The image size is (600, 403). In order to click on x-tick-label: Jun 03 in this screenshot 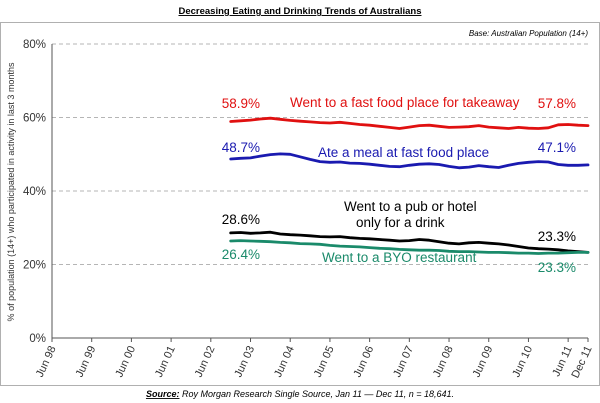, I will do `click(244, 361)`.